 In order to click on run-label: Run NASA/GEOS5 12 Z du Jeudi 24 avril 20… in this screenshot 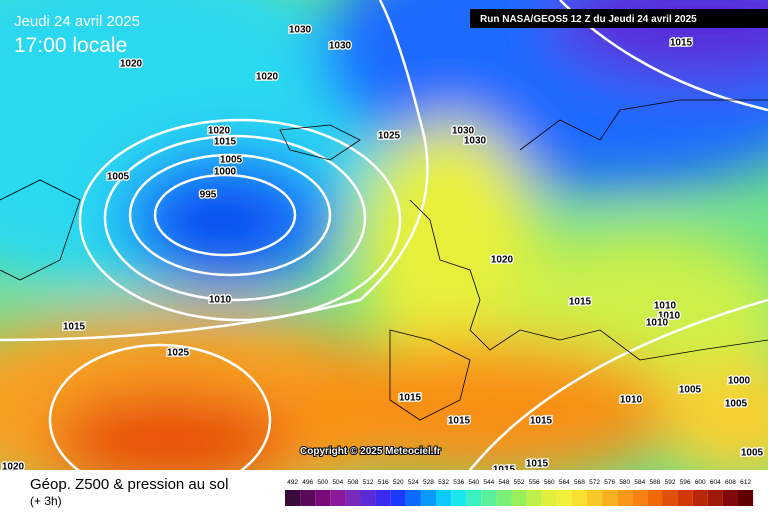, I will do `click(588, 19)`.